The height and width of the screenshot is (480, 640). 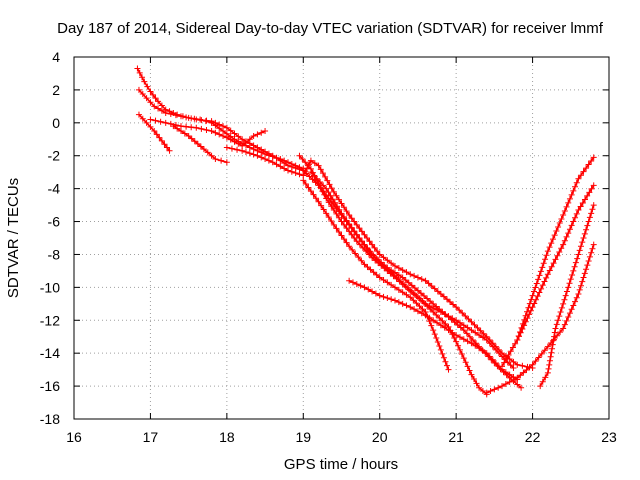 What do you see at coordinates (54, 156) in the screenshot?
I see `y-tick-label: -2` at bounding box center [54, 156].